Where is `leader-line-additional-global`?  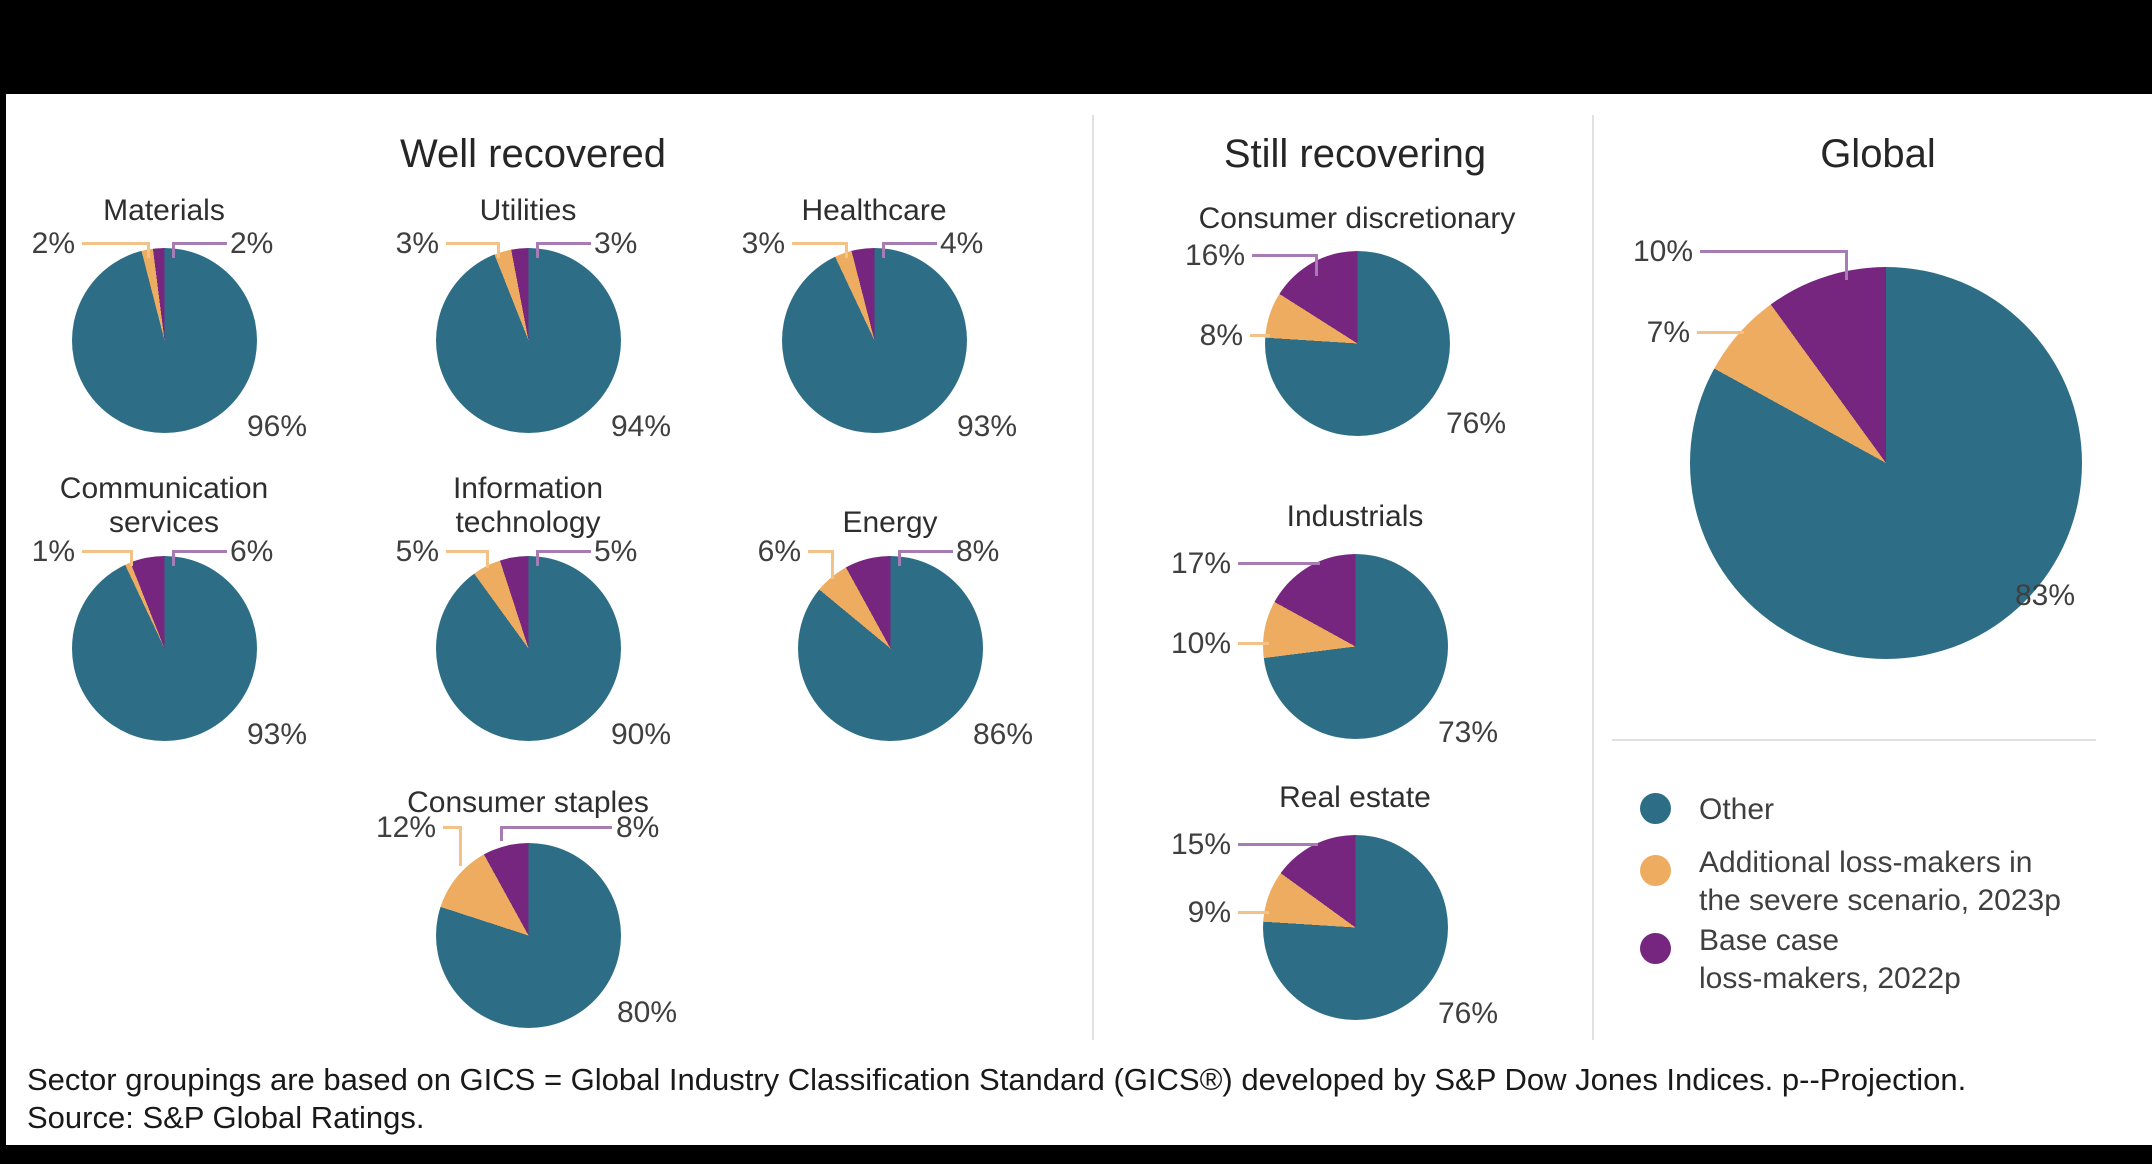
leader-line-additional-global is located at coordinates (1720, 332).